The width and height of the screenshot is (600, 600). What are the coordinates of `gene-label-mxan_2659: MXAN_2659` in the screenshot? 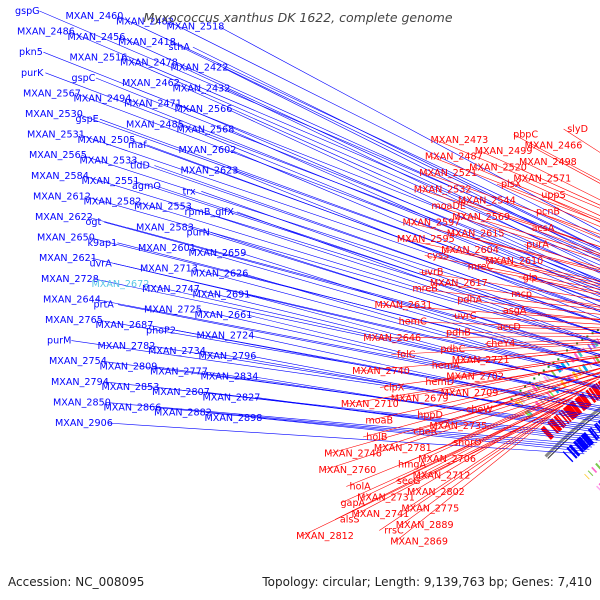 It's located at (218, 253).